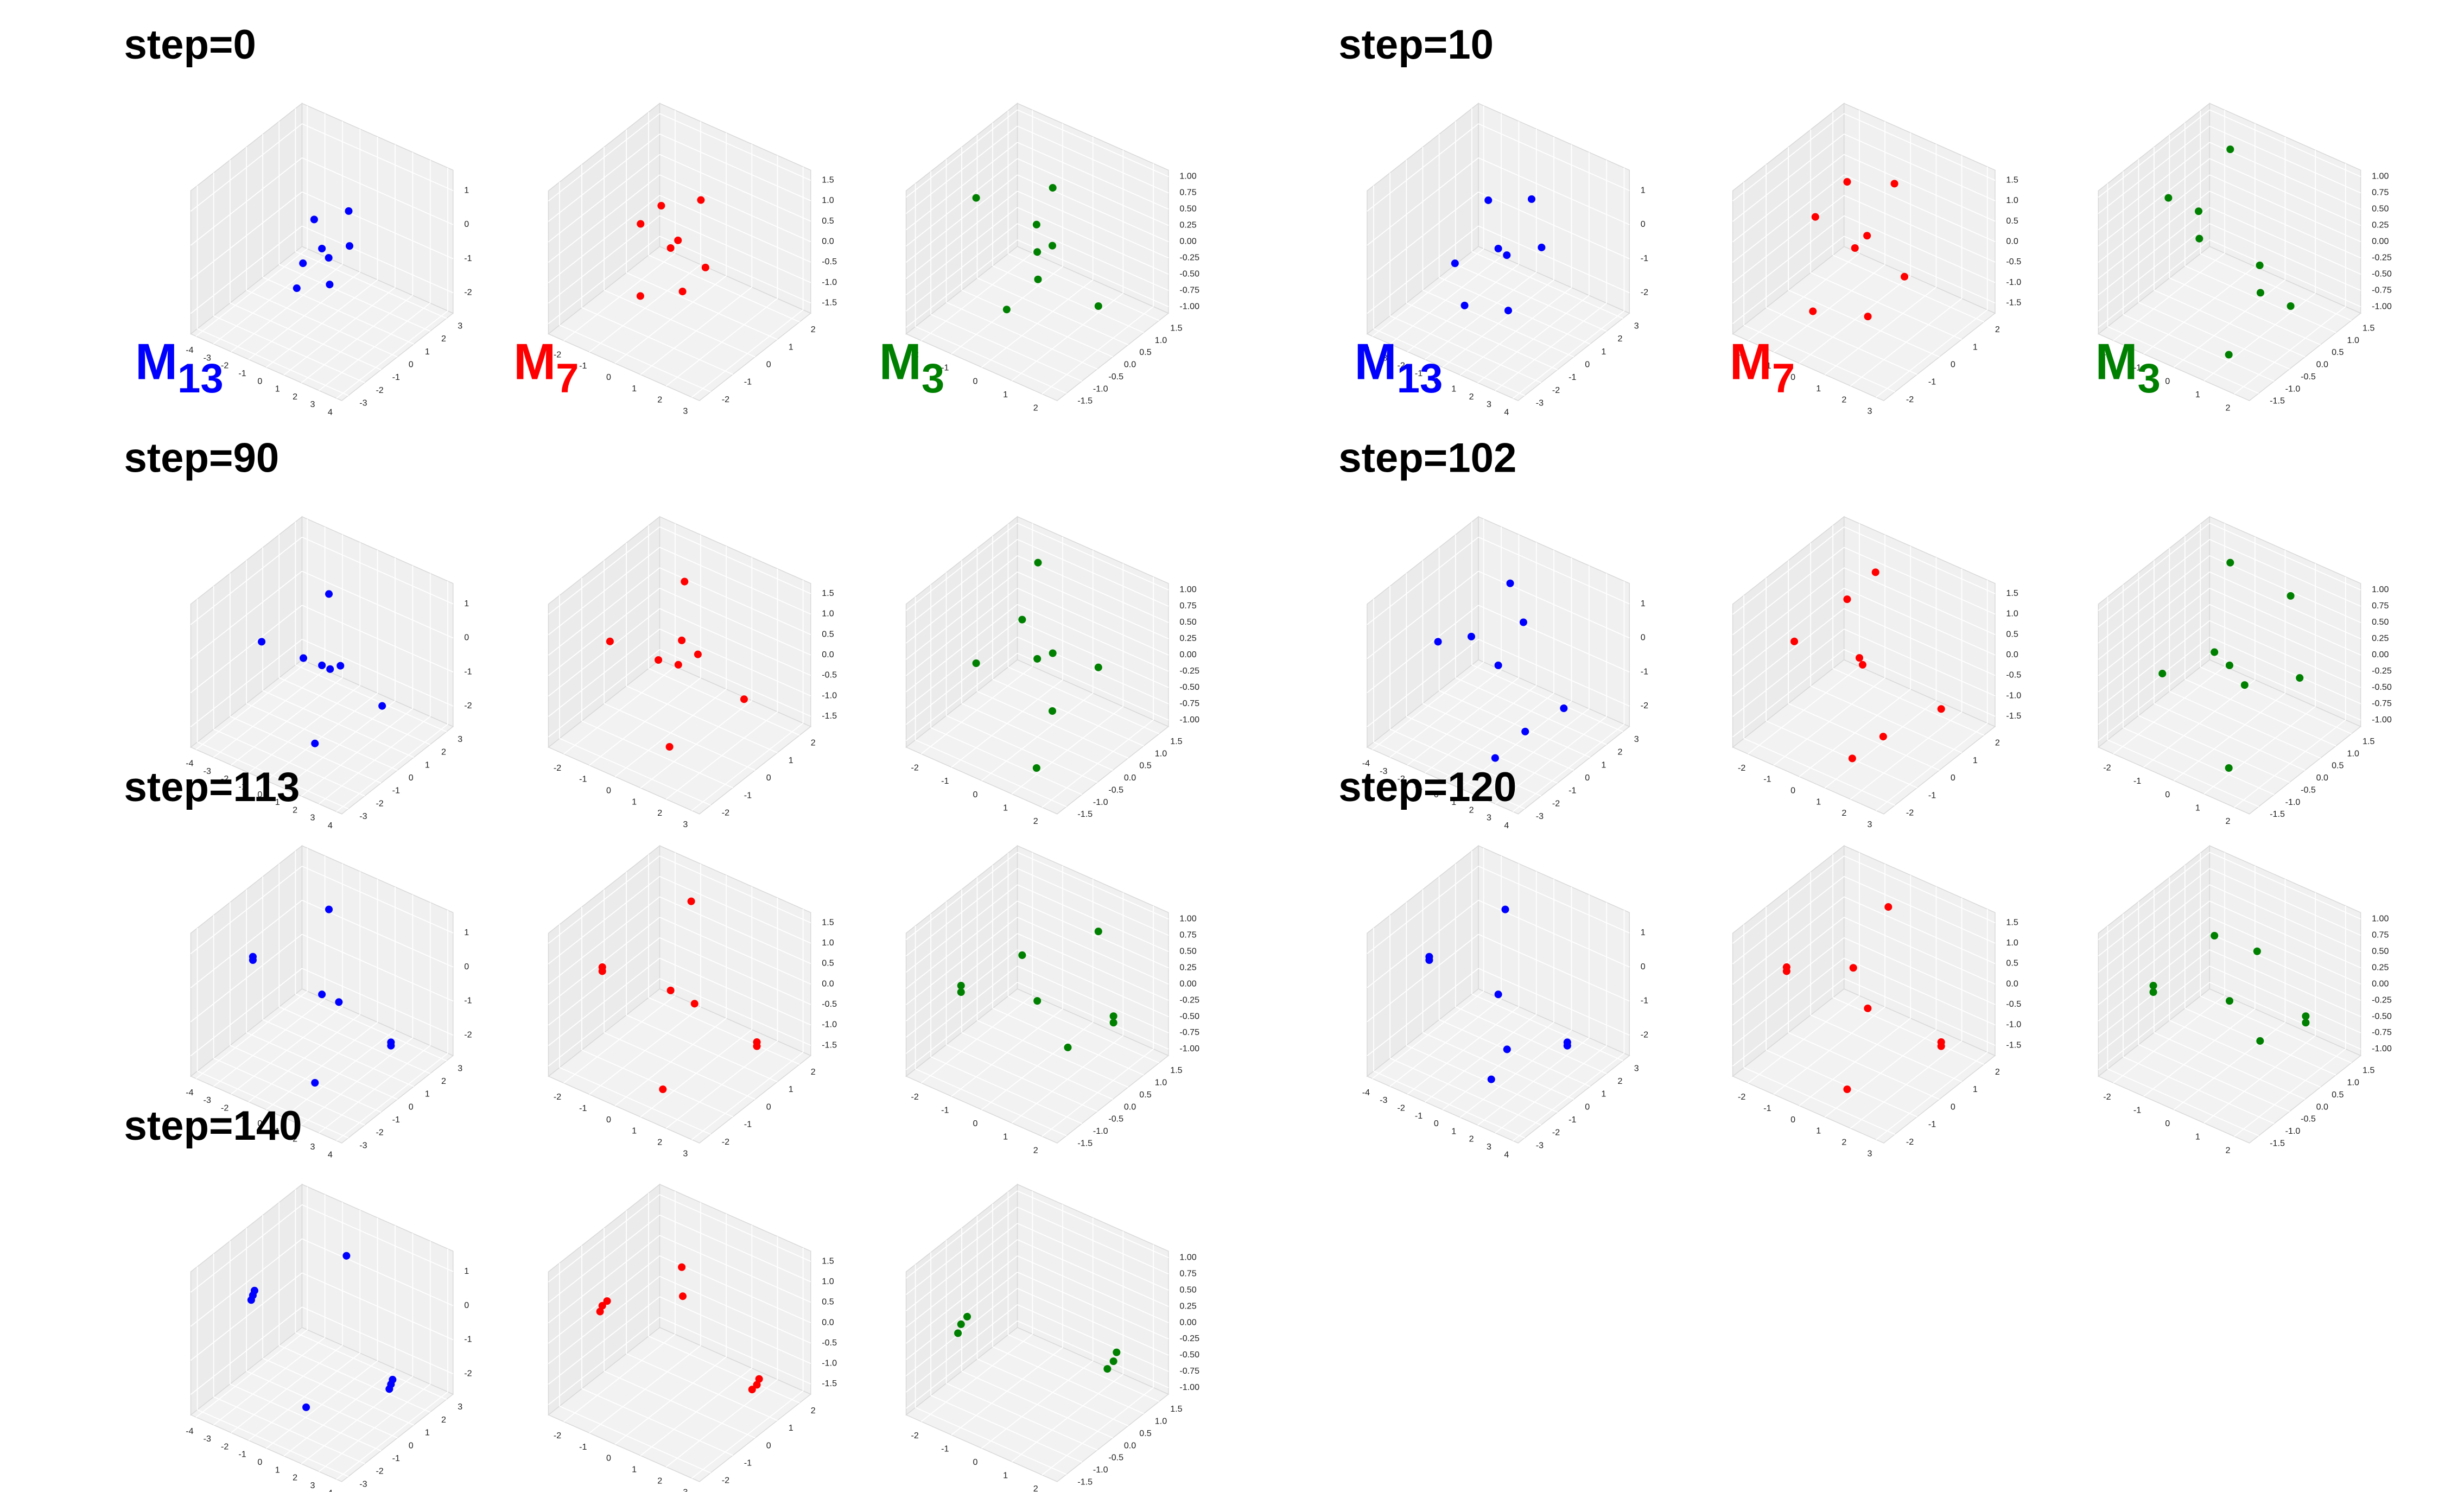  What do you see at coordinates (2116, 361) in the screenshot?
I see `model-letter: M` at bounding box center [2116, 361].